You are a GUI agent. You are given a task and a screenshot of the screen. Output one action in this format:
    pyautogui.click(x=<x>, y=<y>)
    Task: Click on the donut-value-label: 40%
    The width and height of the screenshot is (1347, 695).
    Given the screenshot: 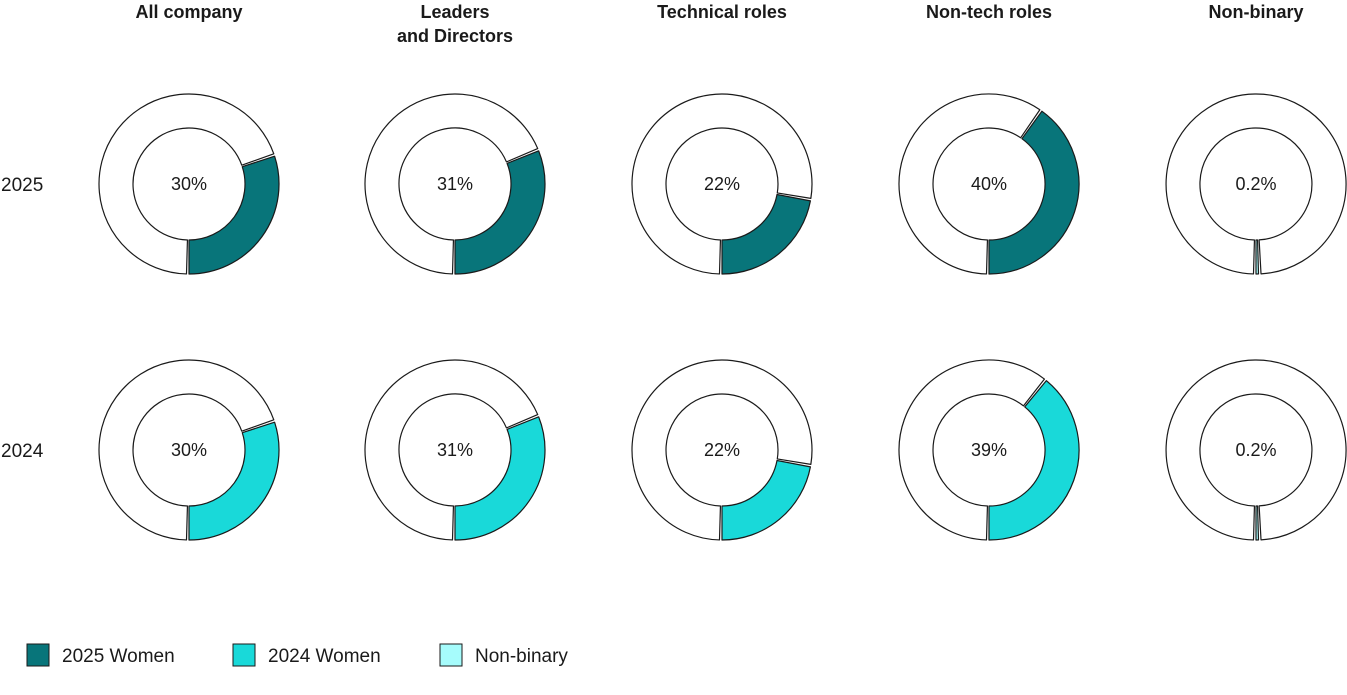 What is the action you would take?
    pyautogui.click(x=989, y=184)
    